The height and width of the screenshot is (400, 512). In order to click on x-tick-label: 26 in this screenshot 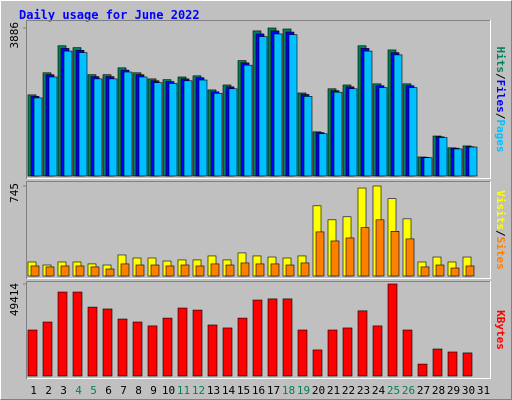, I will do `click(408, 390)`.